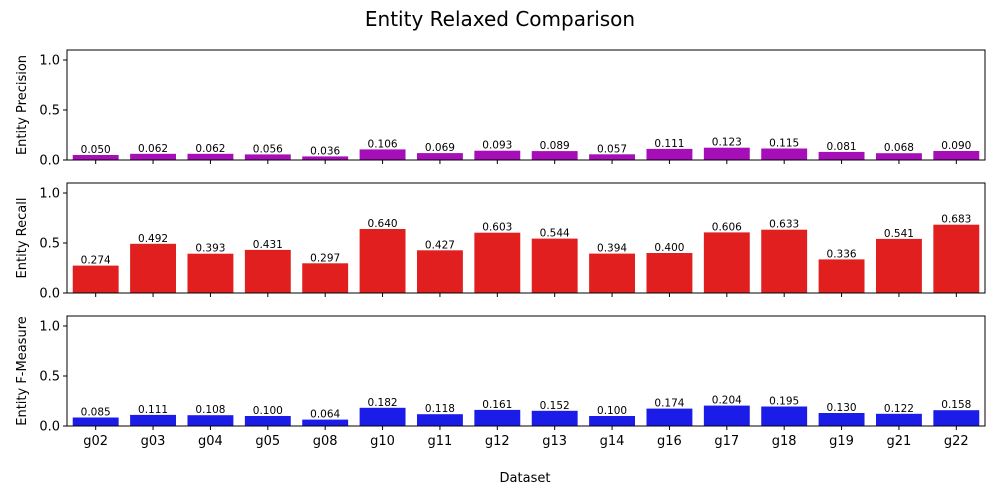  Describe the element at coordinates (726, 441) in the screenshot. I see `x-tick-label-g17: g17` at that location.